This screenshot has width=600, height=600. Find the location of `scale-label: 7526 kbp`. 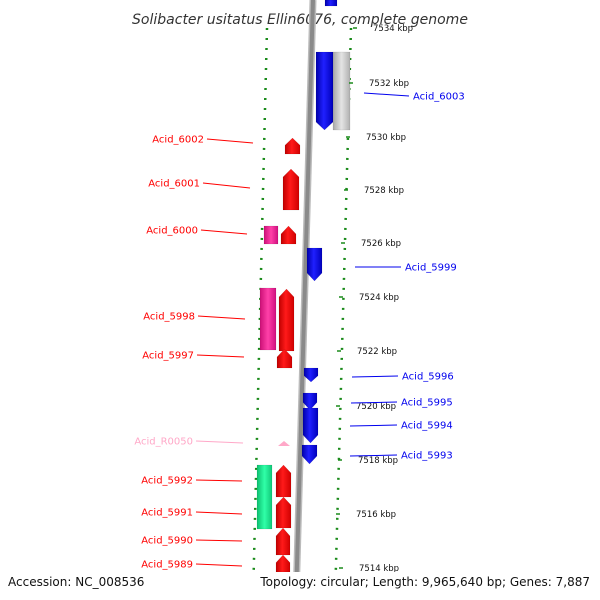

scale-label: 7526 kbp is located at coordinates (381, 244).